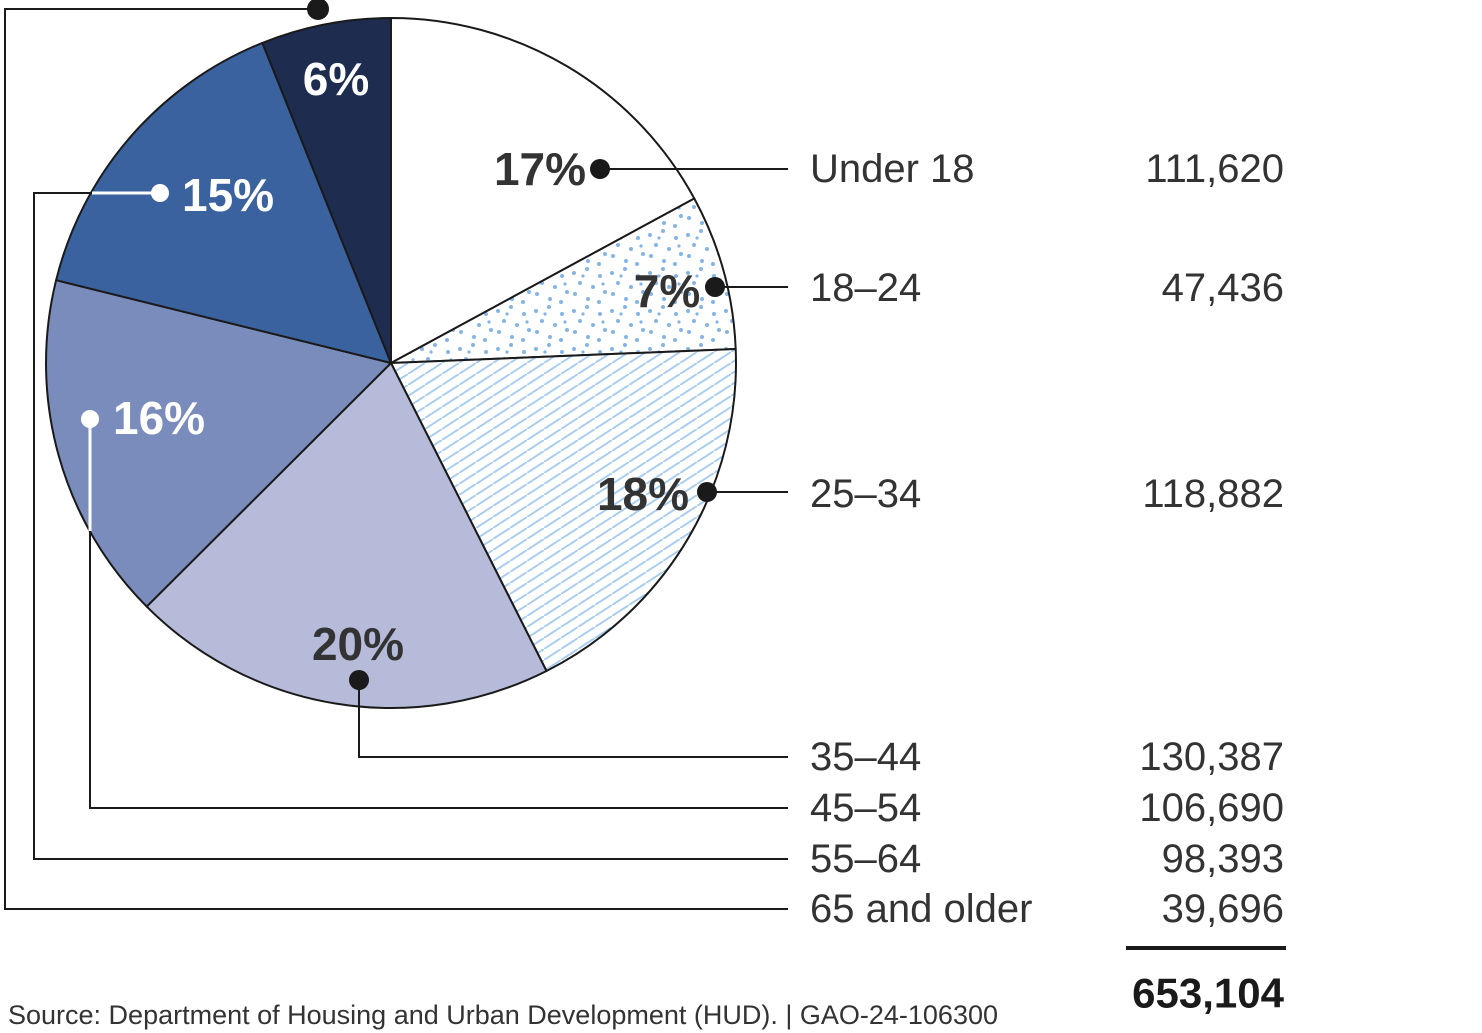  What do you see at coordinates (643, 494) in the screenshot?
I see `percent-25-34: 18%` at bounding box center [643, 494].